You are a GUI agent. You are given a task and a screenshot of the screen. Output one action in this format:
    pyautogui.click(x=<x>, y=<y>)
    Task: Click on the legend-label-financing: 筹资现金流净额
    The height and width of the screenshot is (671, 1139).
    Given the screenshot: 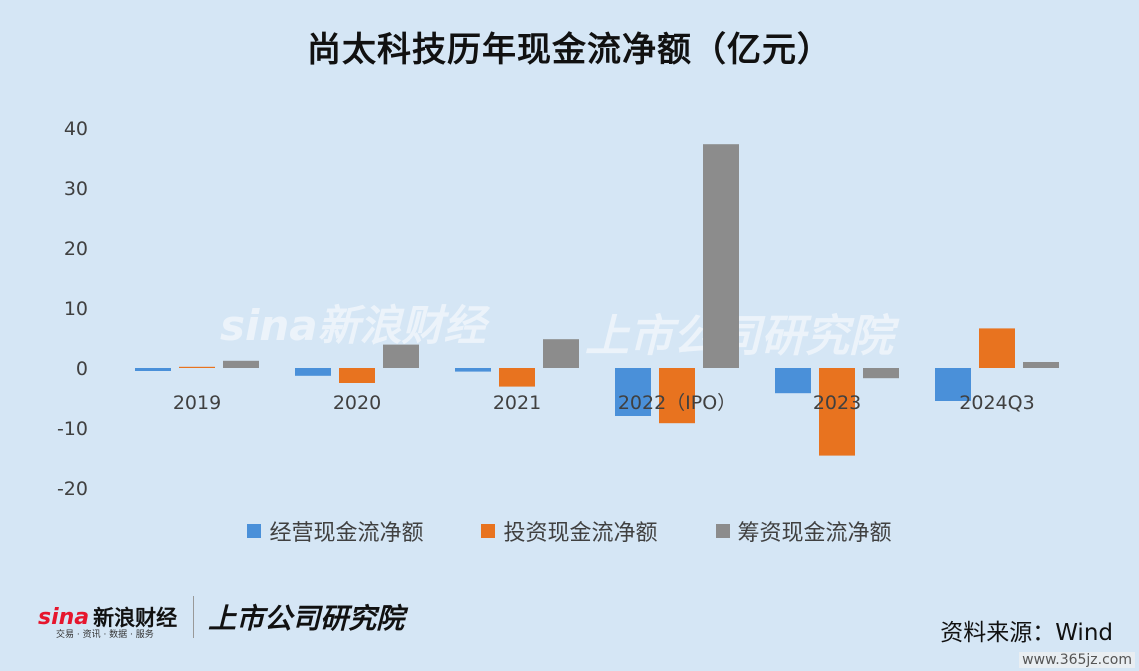 What is the action you would take?
    pyautogui.click(x=814, y=533)
    